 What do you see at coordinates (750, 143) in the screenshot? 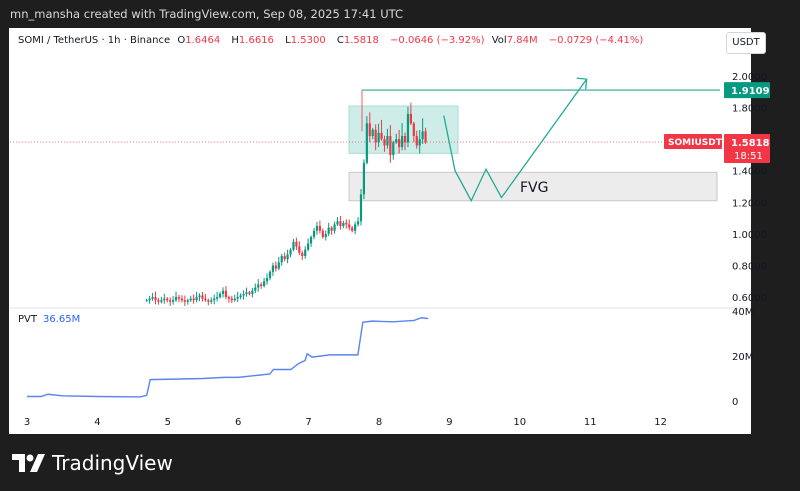
I see `last-price-label: 1.5818` at bounding box center [750, 143].